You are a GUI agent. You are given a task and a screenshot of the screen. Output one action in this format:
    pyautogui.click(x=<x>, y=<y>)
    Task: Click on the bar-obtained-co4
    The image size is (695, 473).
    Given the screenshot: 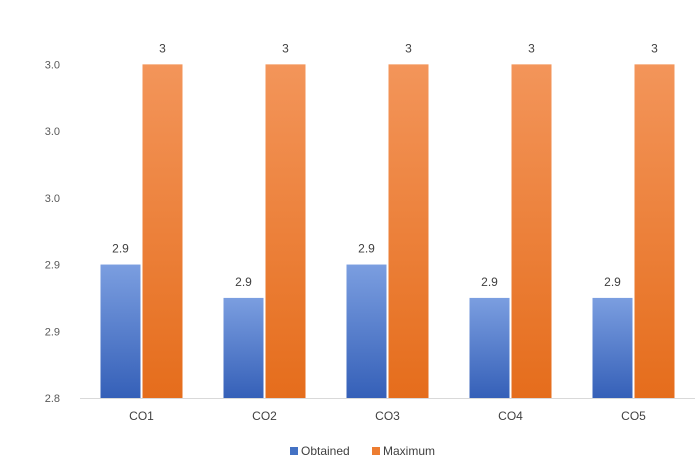 What is the action you would take?
    pyautogui.click(x=489, y=347)
    